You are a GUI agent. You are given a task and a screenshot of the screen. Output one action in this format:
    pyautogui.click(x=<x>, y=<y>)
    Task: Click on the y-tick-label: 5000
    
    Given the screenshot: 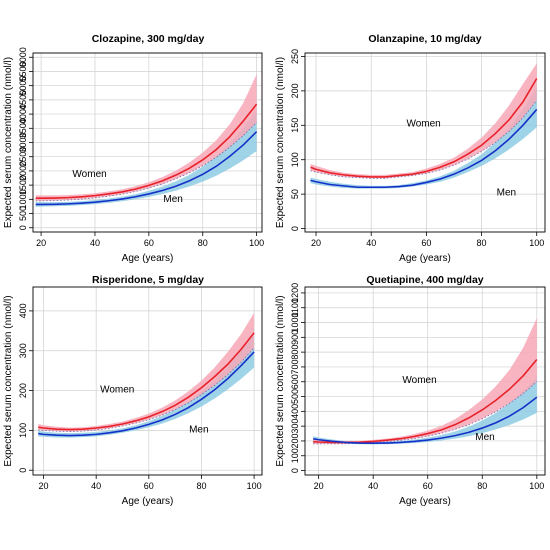 What is the action you would take?
    pyautogui.click(x=23, y=86)
    